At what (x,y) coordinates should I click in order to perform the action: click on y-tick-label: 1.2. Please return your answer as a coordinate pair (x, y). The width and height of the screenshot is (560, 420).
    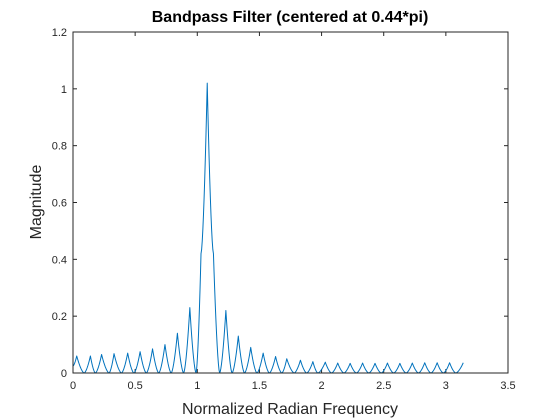
    Looking at the image, I should click on (59, 33).